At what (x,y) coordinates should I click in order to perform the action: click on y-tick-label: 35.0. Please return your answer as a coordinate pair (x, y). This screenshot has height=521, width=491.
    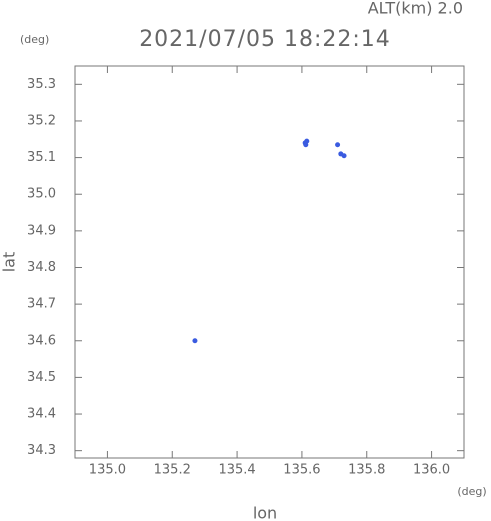
    Looking at the image, I should click on (41, 194).